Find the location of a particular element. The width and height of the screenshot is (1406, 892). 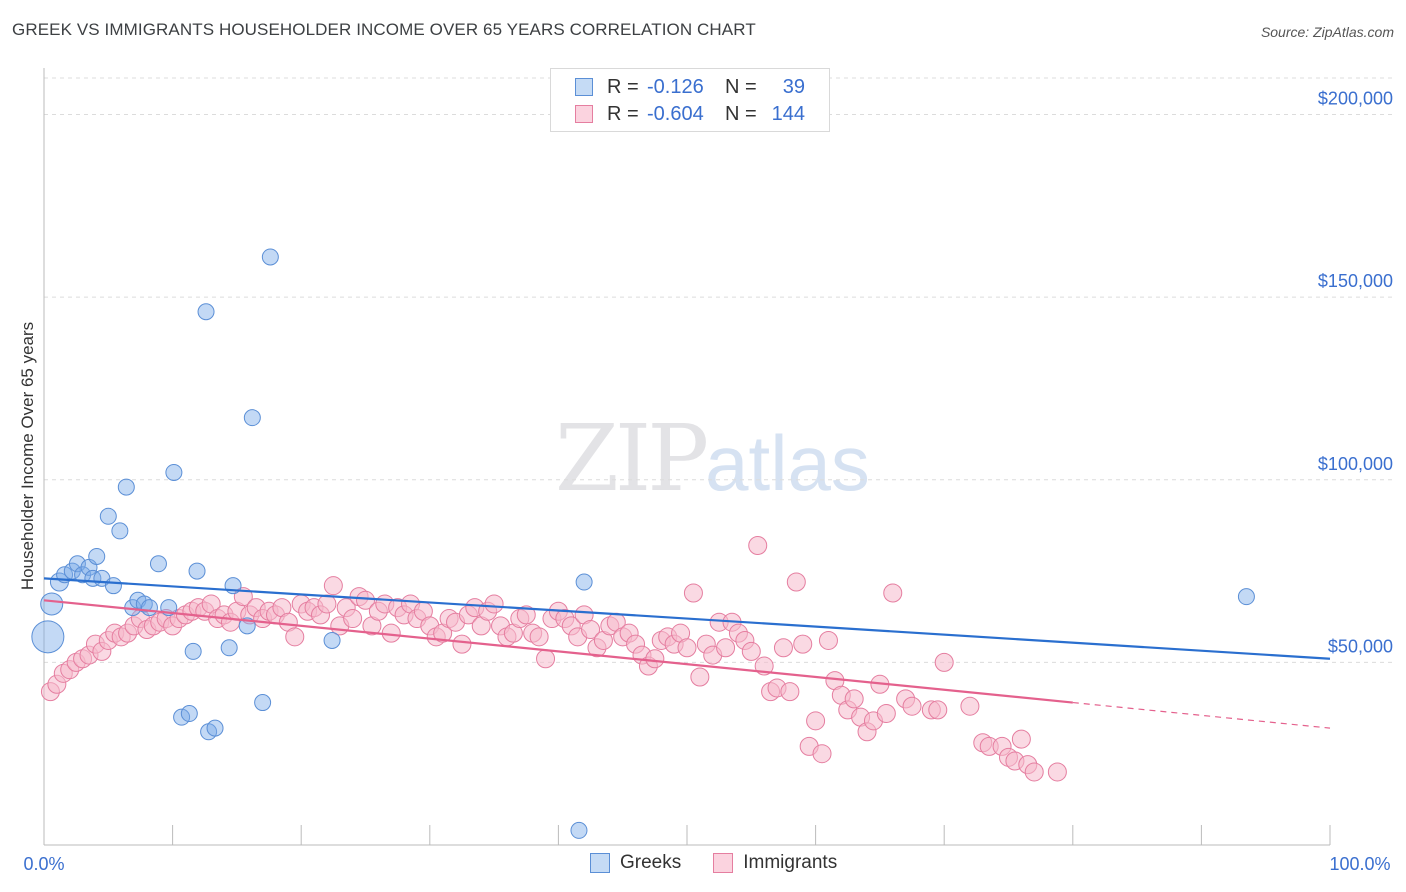

watermark-atlas: atlas is located at coordinates (787, 463).